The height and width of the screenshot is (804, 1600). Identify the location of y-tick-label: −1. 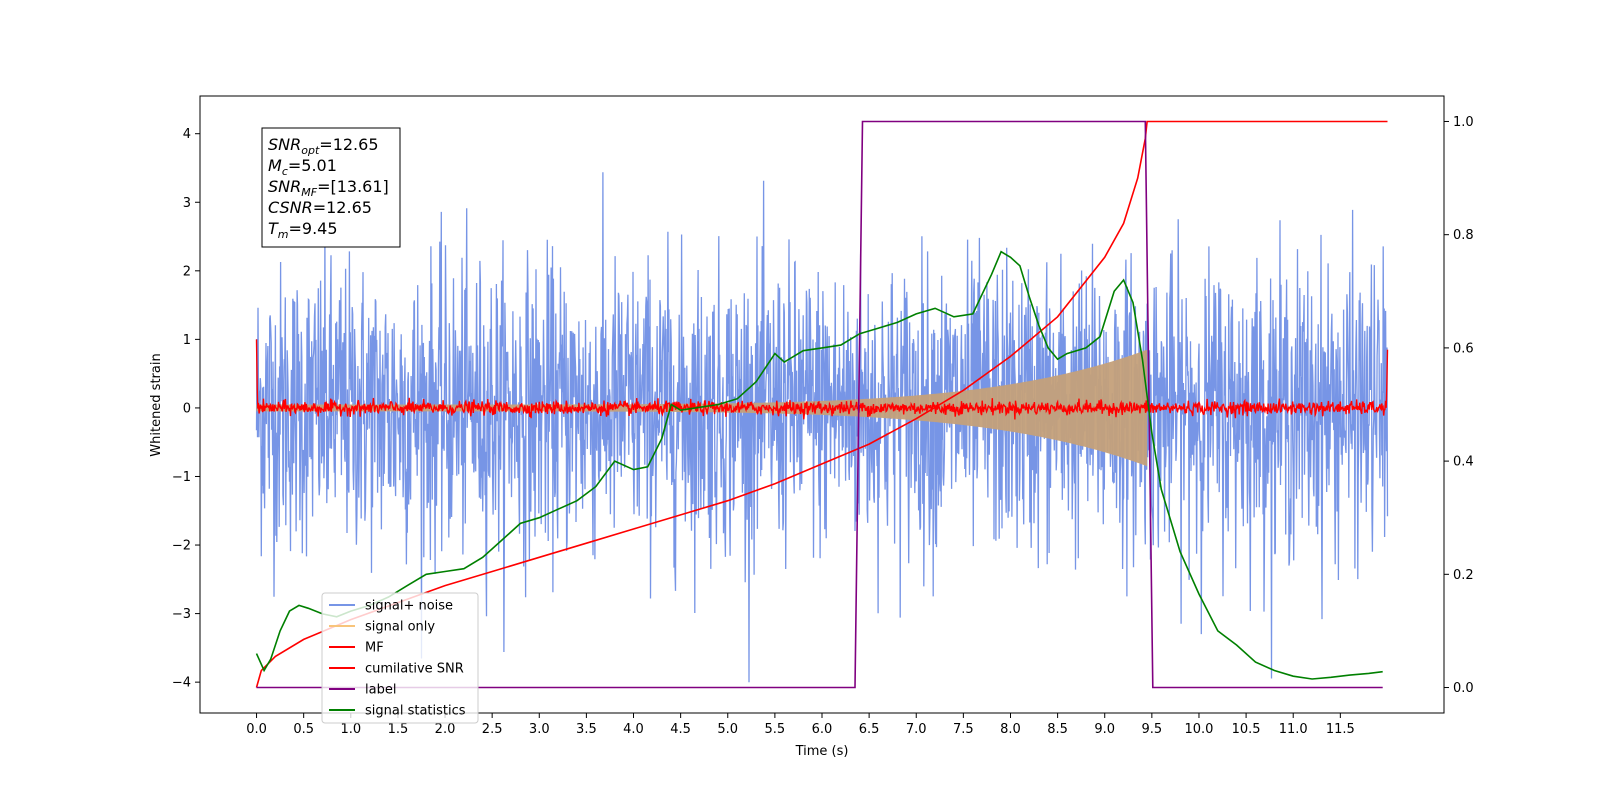
(181, 477).